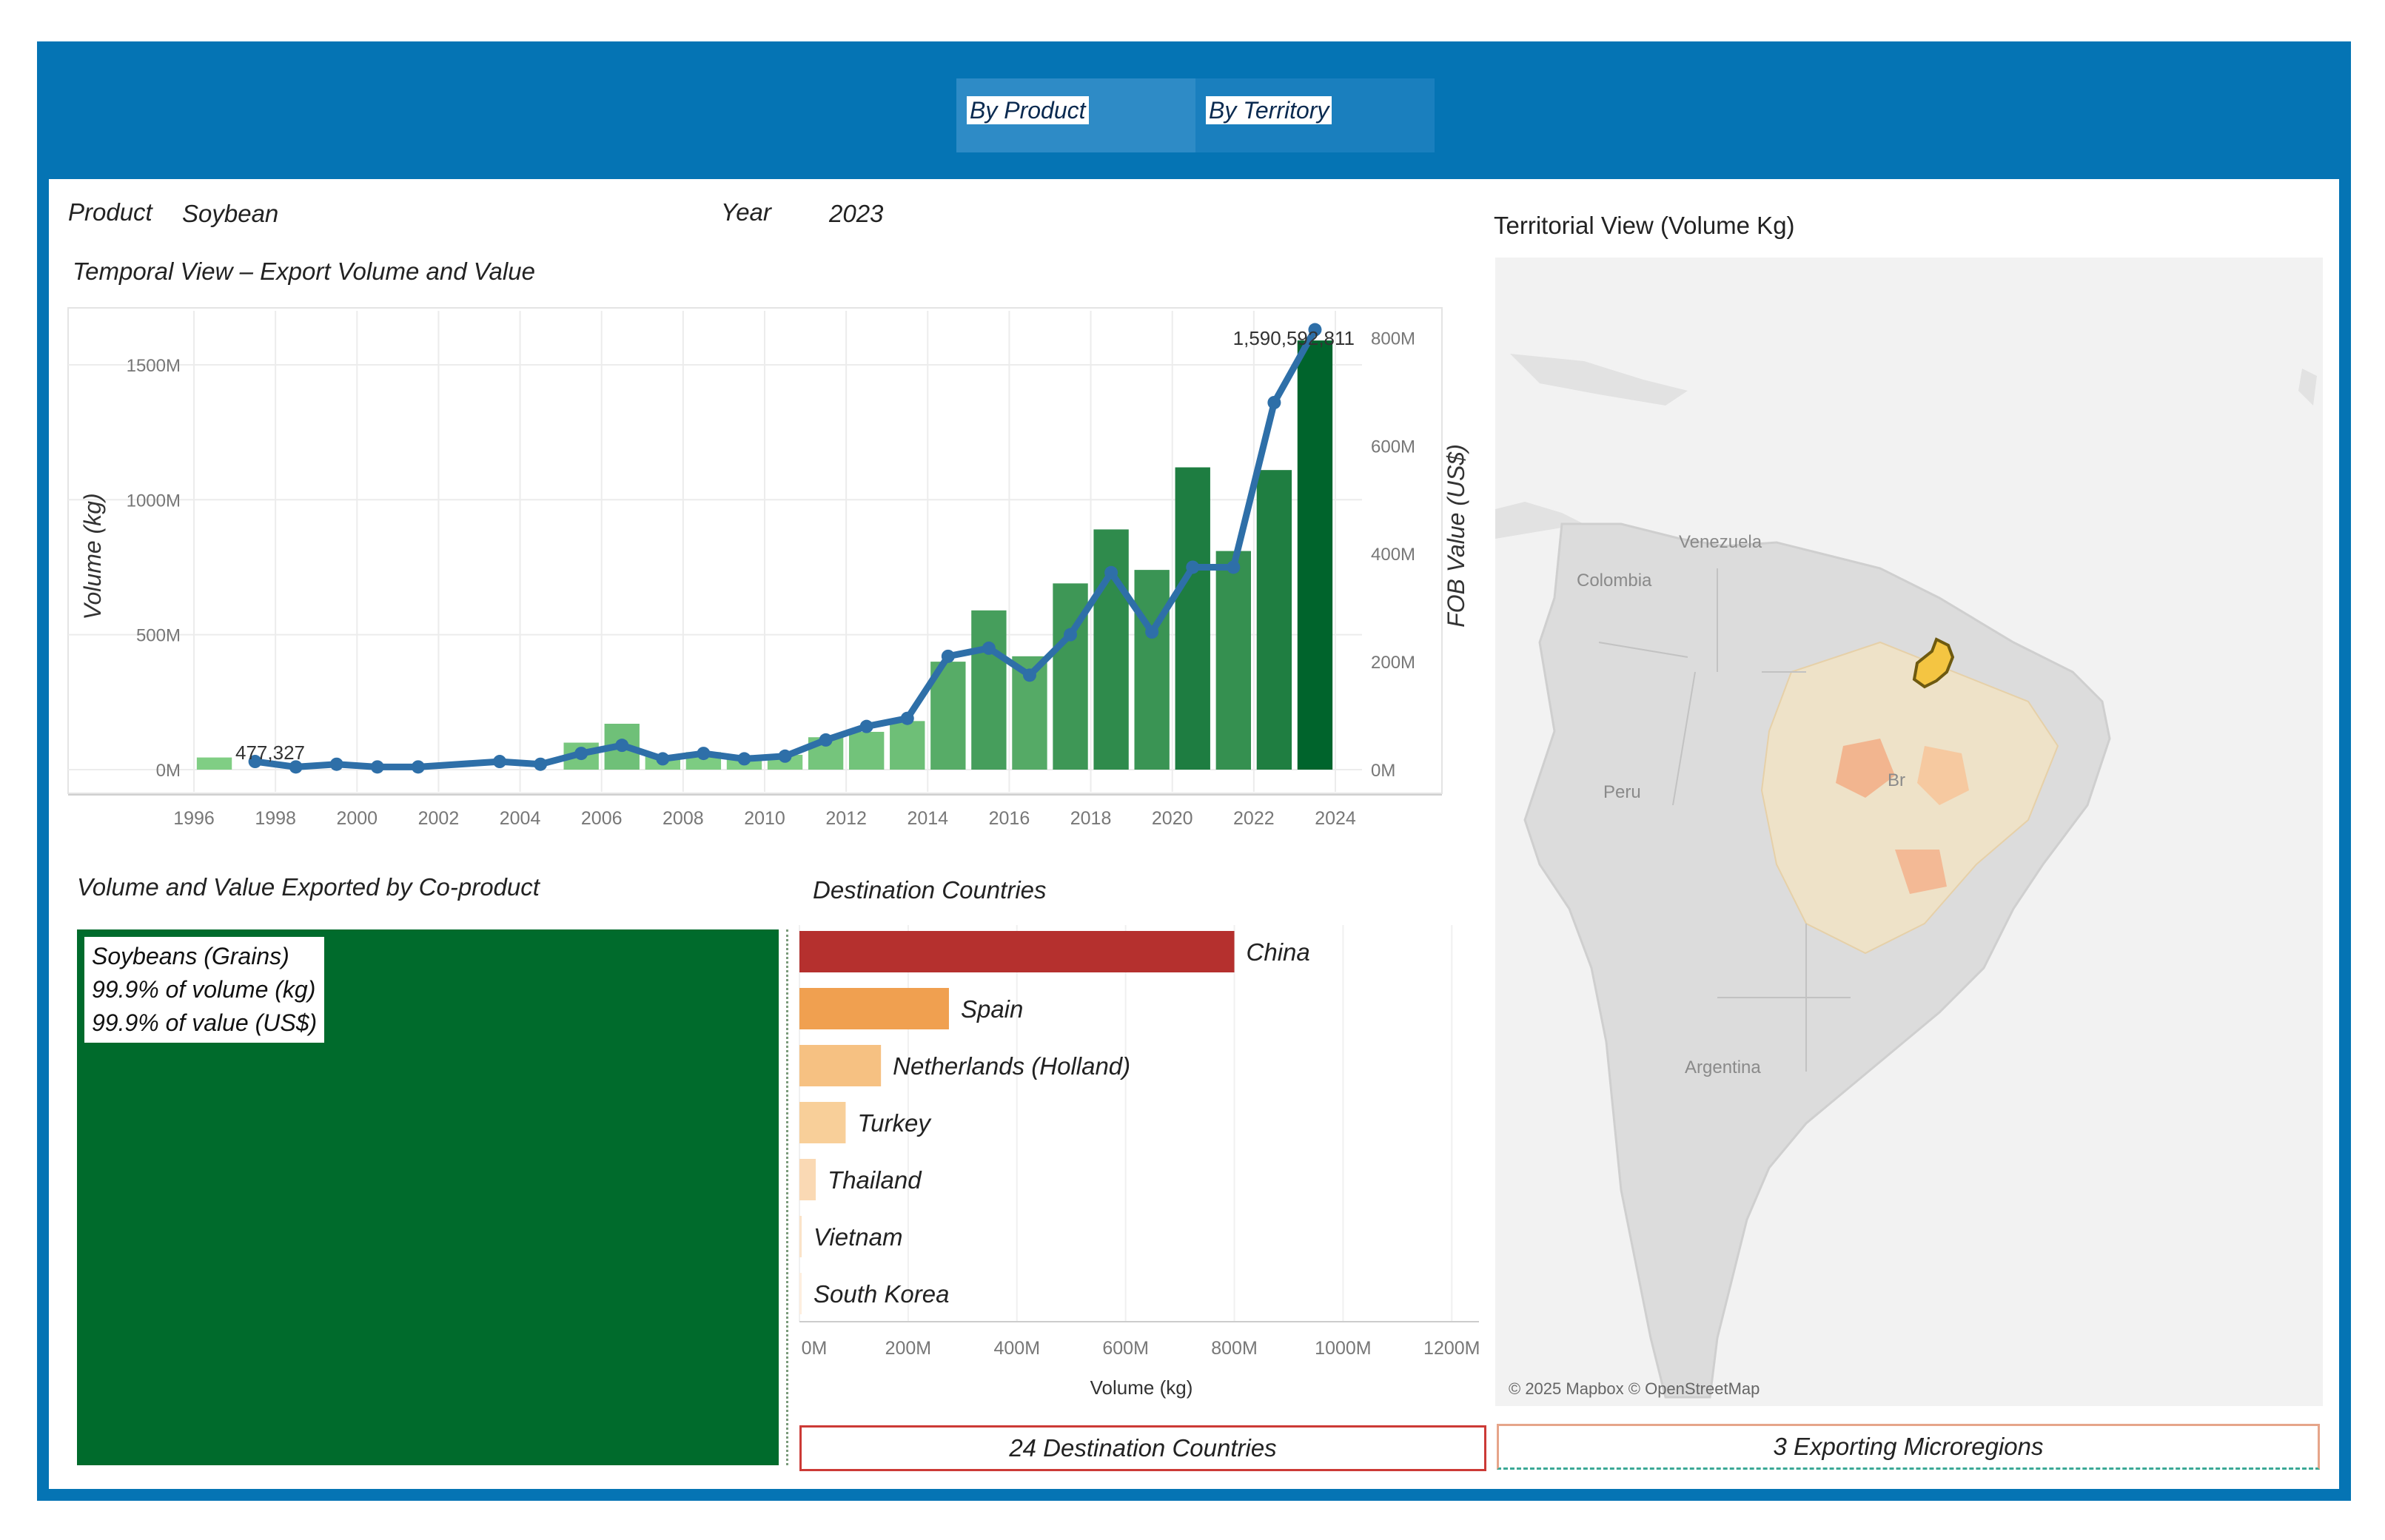  Describe the element at coordinates (1274, 620) in the screenshot. I see `volume-bar-2022` at that location.